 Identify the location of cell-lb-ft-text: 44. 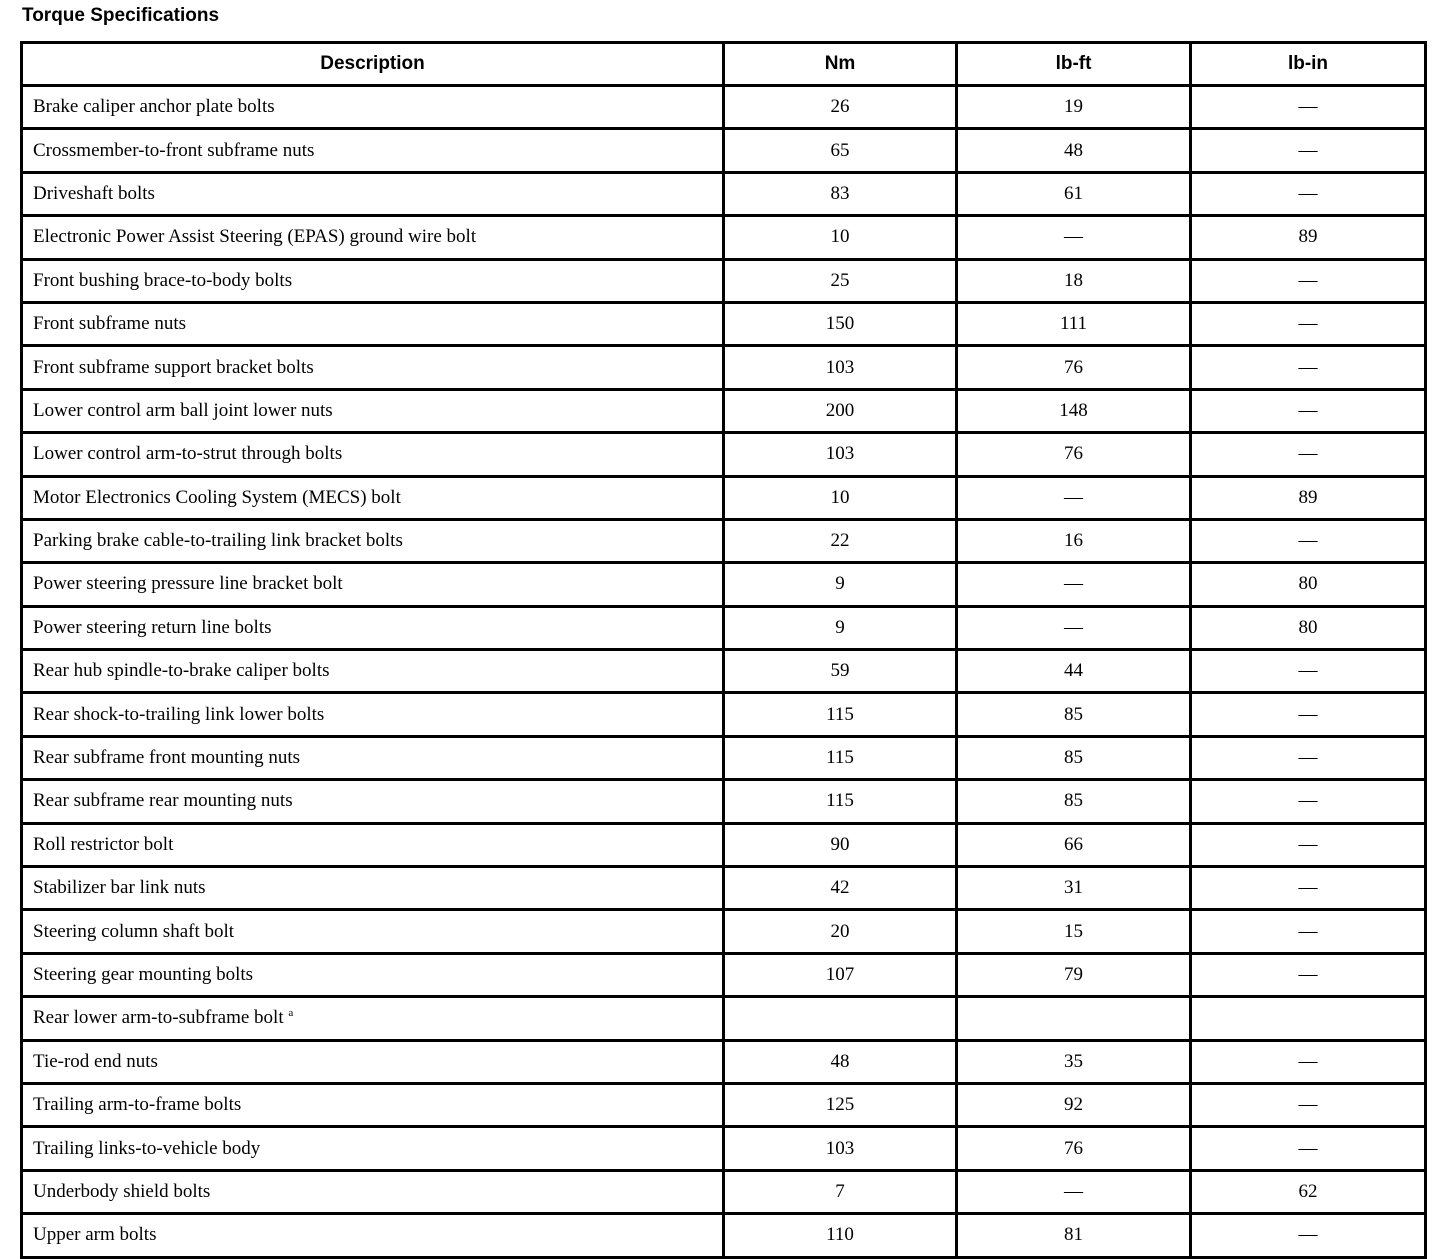
(1073, 671).